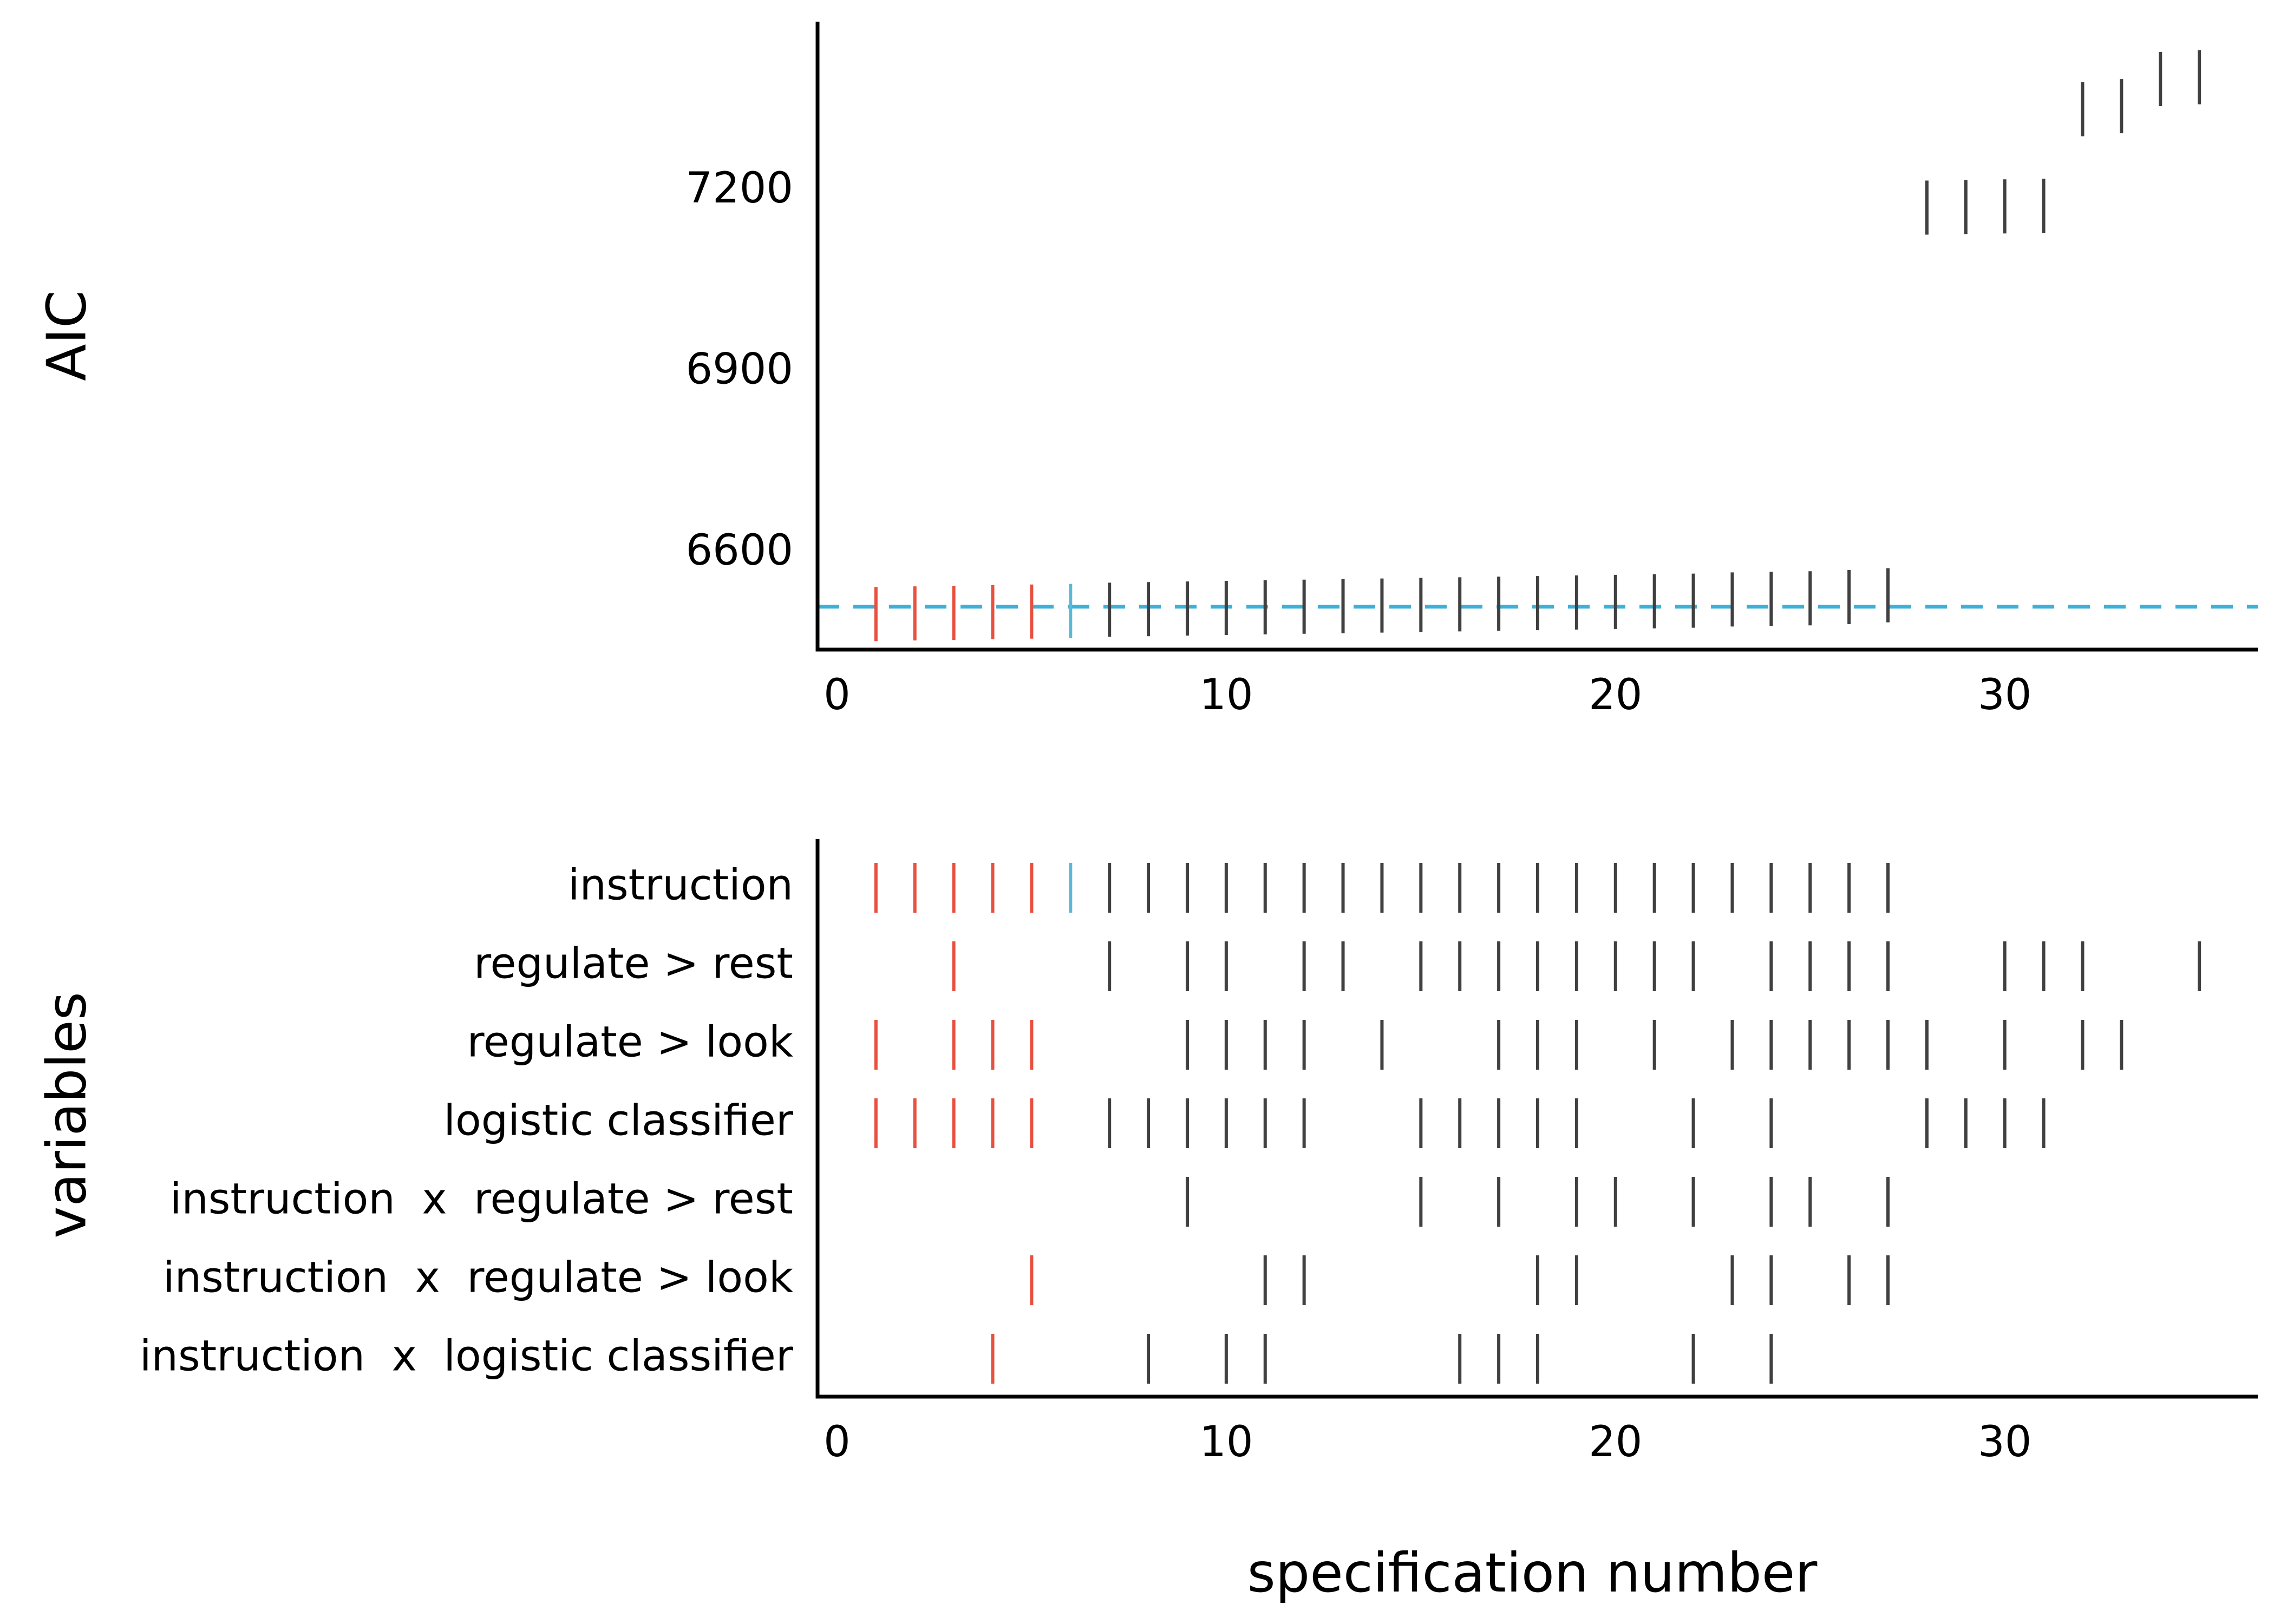  I want to click on aic-x-tick-labels: 0 10 20 30, so click(1428, 695).